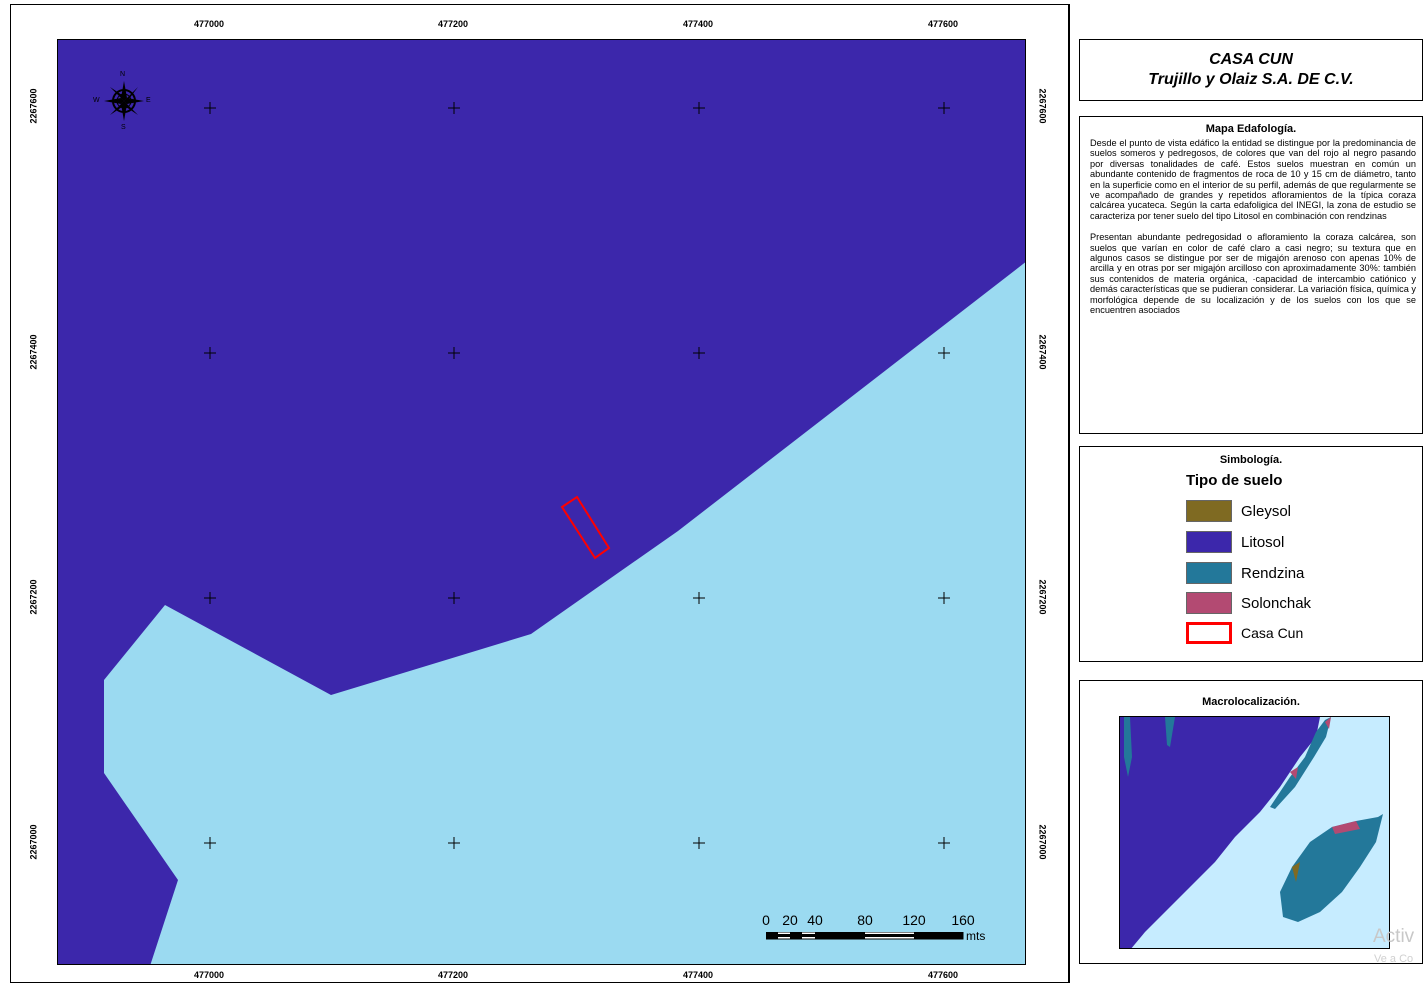 This screenshot has height=985, width=1423. I want to click on scale-label-0: 0, so click(766, 920).